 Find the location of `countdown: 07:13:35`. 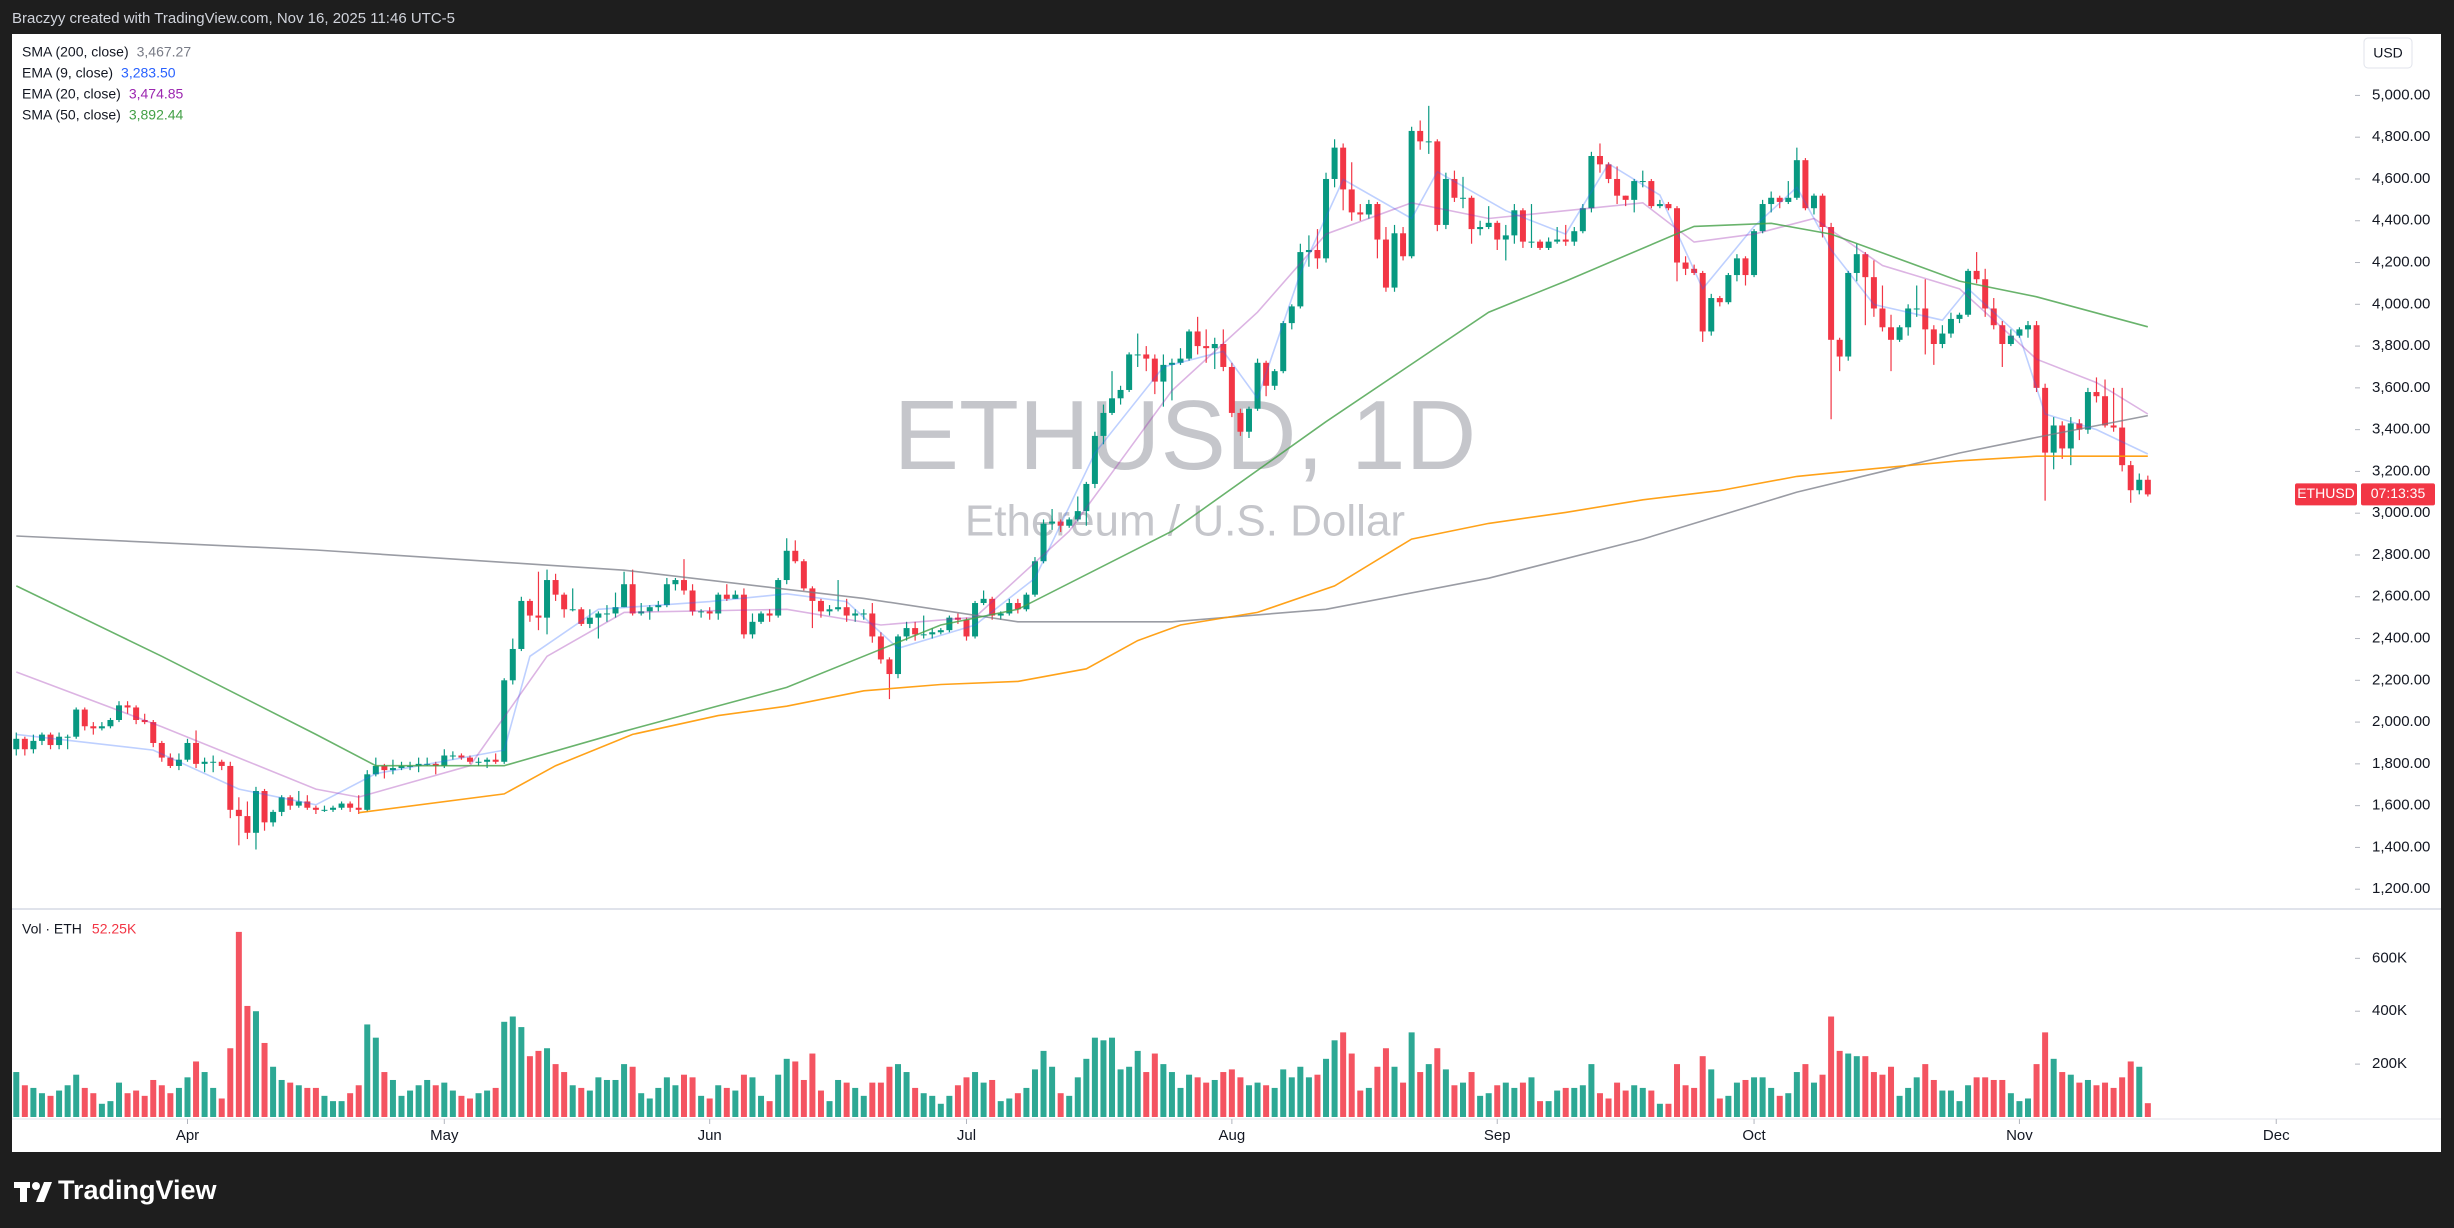

countdown: 07:13:35 is located at coordinates (2398, 493).